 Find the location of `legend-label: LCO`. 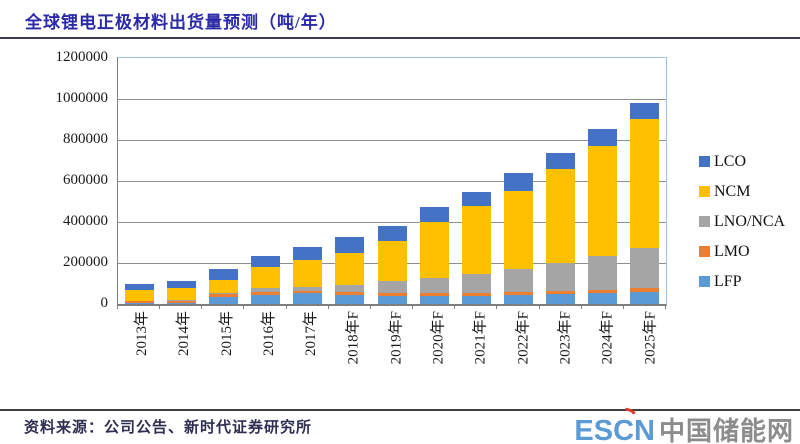

legend-label: LCO is located at coordinates (730, 161).